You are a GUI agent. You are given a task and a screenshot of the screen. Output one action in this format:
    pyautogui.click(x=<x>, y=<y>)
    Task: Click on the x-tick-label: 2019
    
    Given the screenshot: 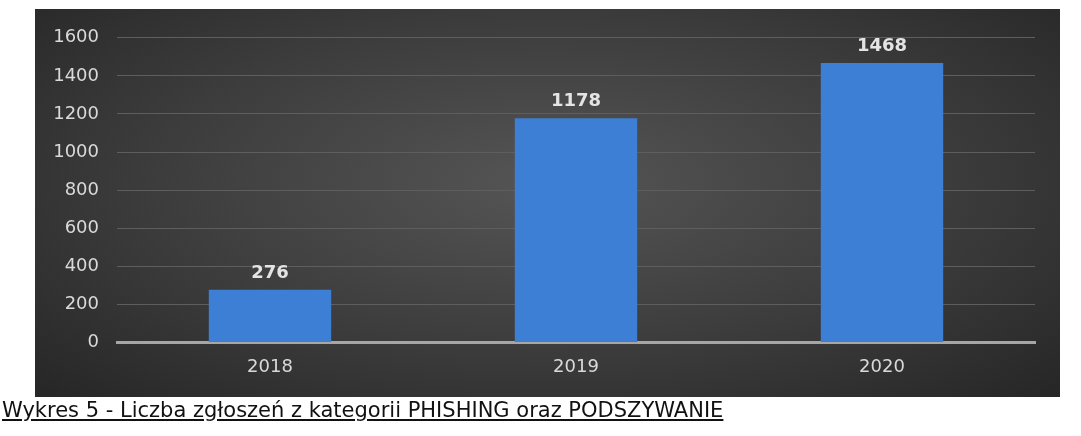 What is the action you would take?
    pyautogui.click(x=576, y=365)
    